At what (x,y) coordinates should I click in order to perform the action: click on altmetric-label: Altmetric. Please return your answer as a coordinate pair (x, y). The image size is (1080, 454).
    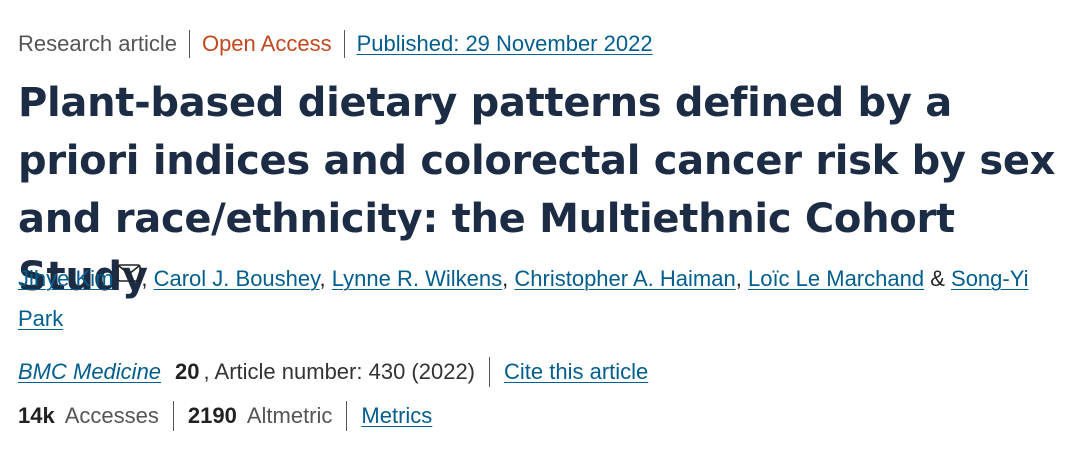
    Looking at the image, I should click on (289, 415).